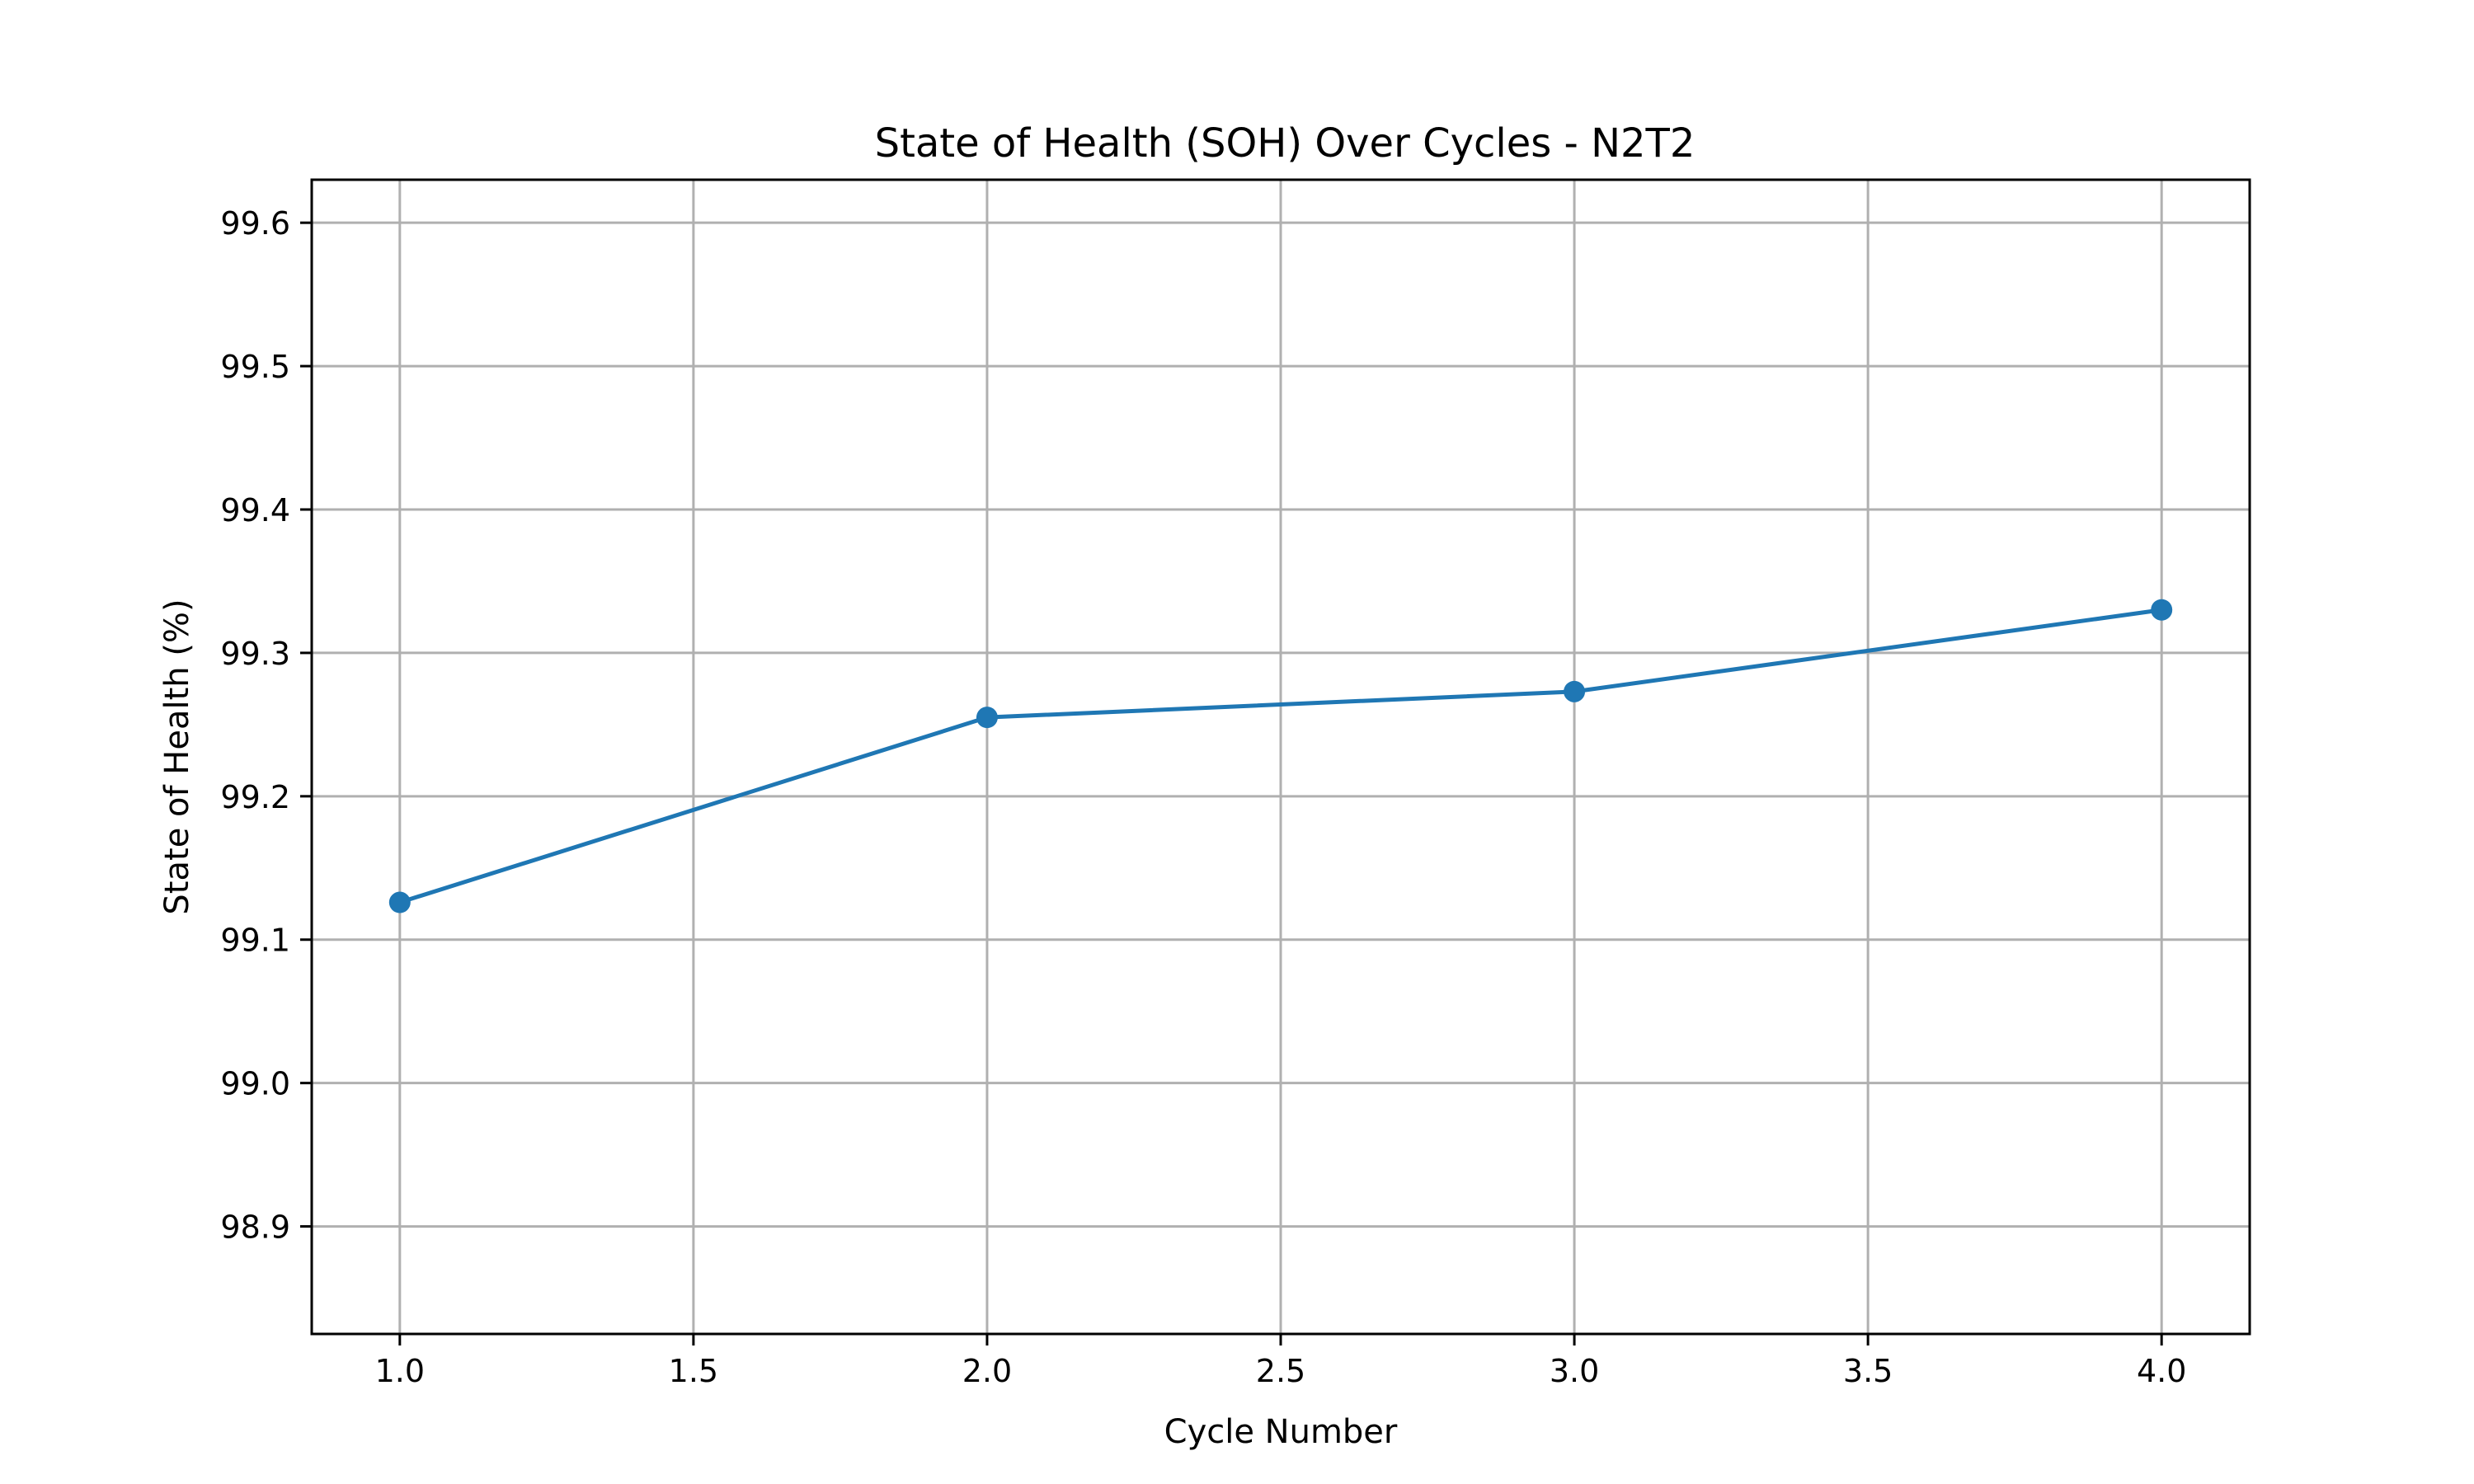 The width and height of the screenshot is (2474, 1484). I want to click on y-tick-label: 99.5, so click(255, 367).